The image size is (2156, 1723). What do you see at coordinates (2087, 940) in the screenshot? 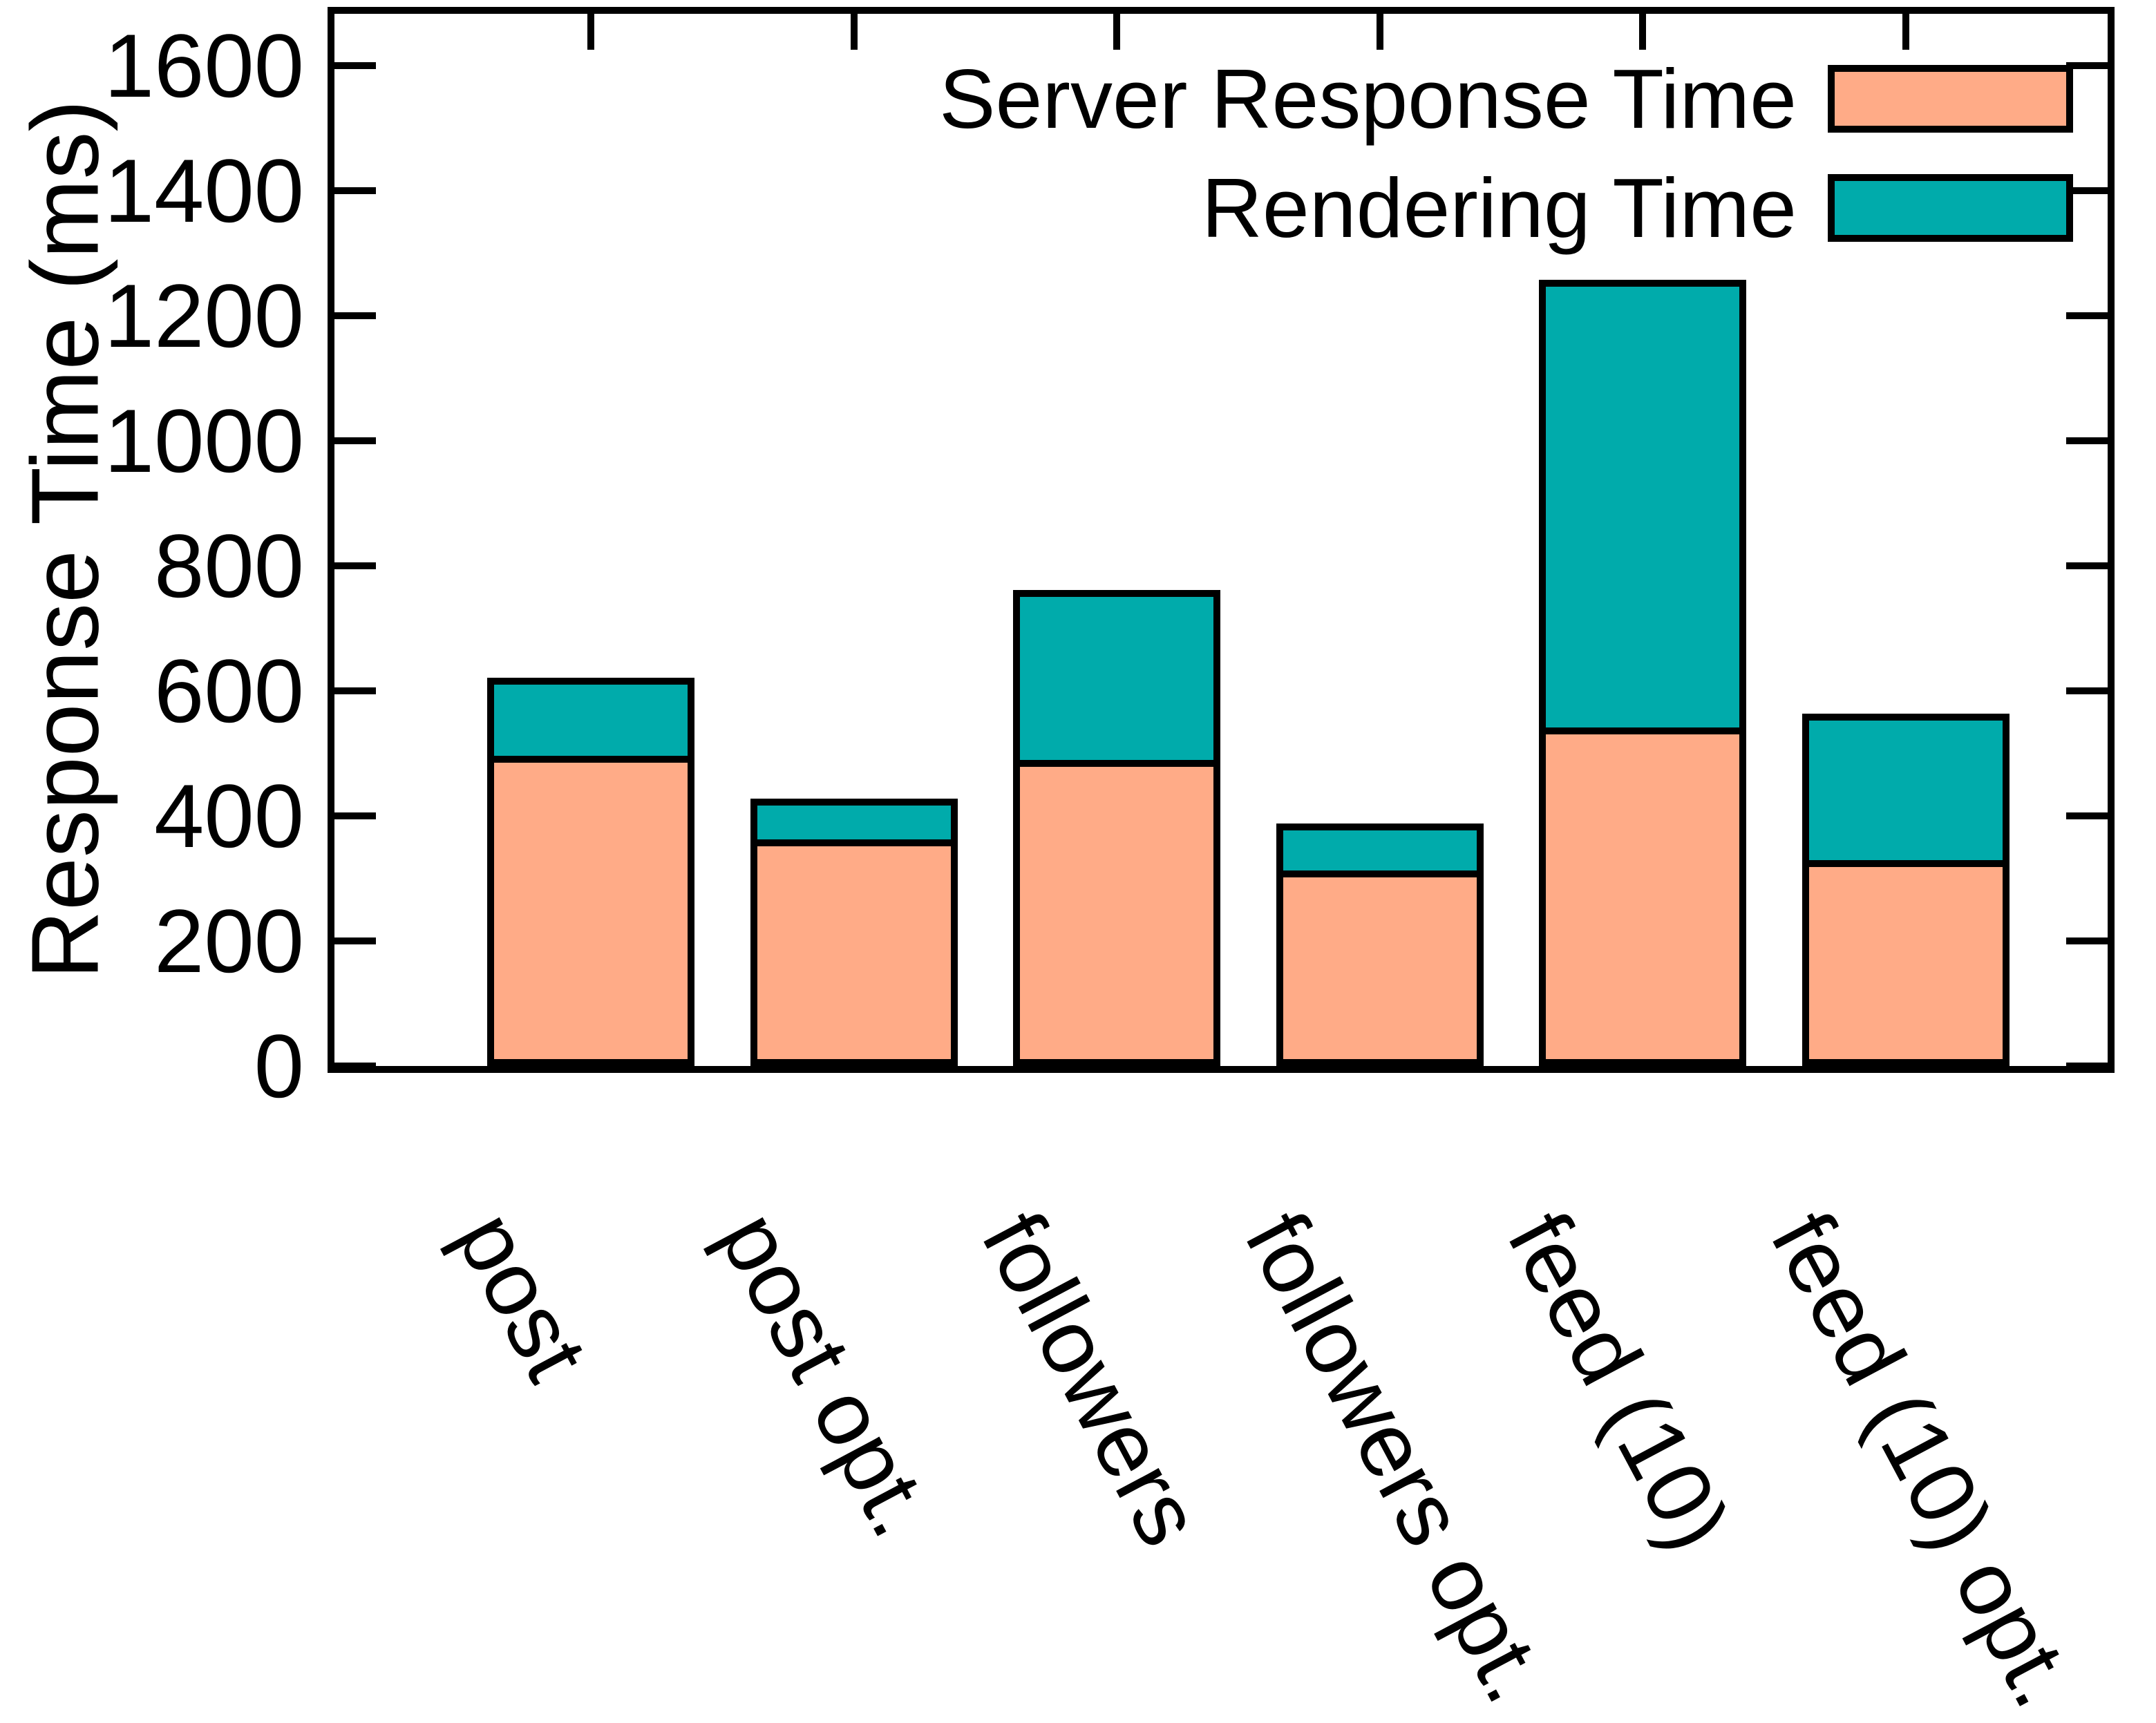
I see `y-tick-200-right` at bounding box center [2087, 940].